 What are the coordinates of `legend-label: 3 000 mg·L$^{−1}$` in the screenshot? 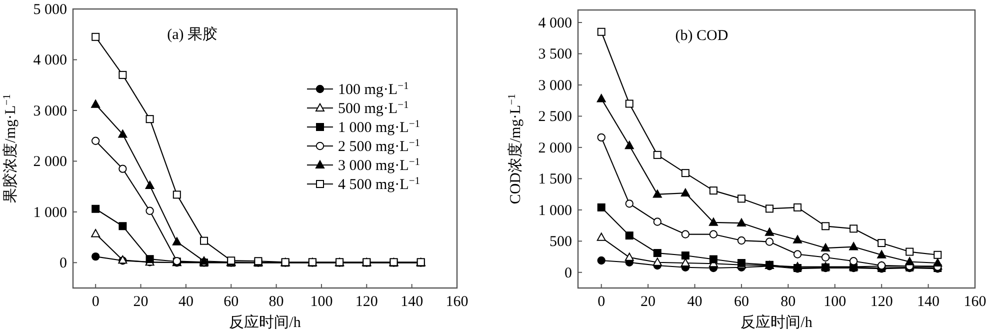 It's located at (379, 165).